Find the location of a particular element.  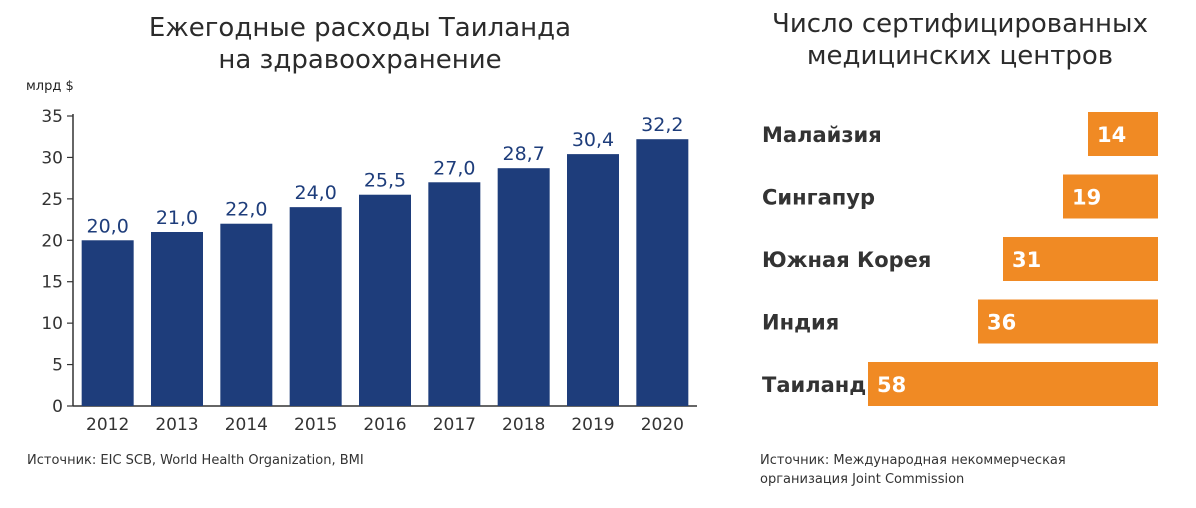

centers-source-line2: организация Joint Commission is located at coordinates (862, 479).